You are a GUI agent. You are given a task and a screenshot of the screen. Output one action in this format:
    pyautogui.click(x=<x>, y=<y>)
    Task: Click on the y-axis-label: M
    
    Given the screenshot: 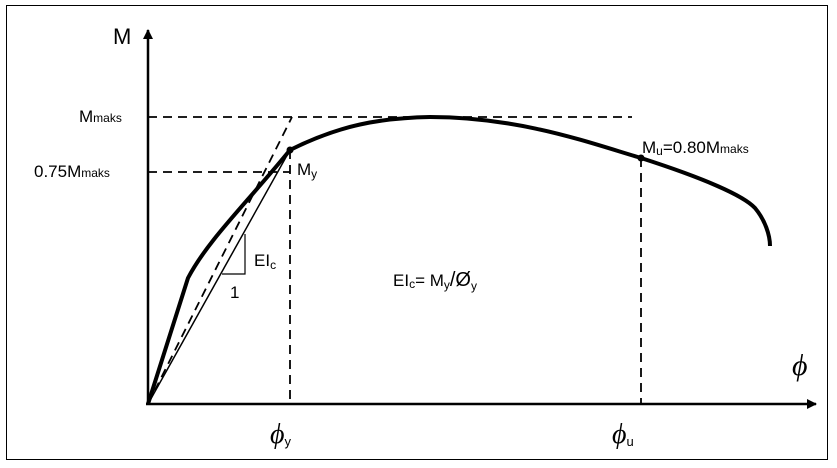 What is the action you would take?
    pyautogui.click(x=122, y=36)
    